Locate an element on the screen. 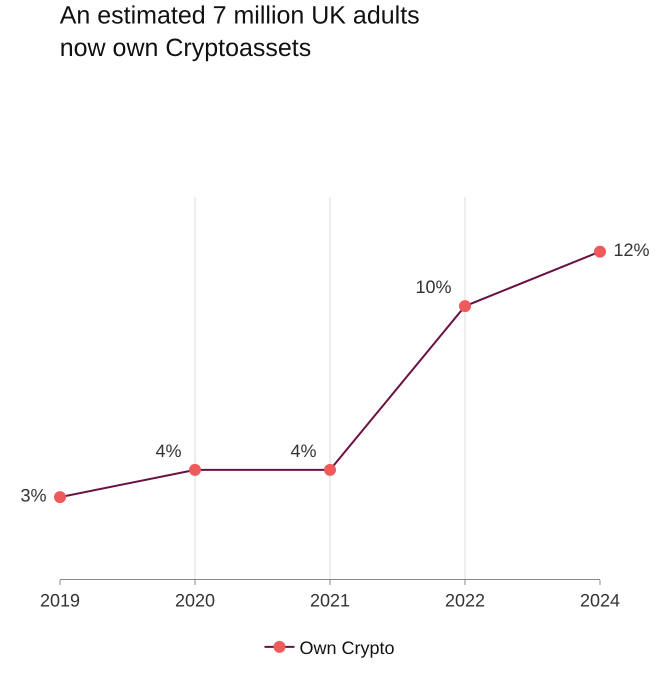 This screenshot has height=678, width=664. x-tick-label: 2021 is located at coordinates (330, 600).